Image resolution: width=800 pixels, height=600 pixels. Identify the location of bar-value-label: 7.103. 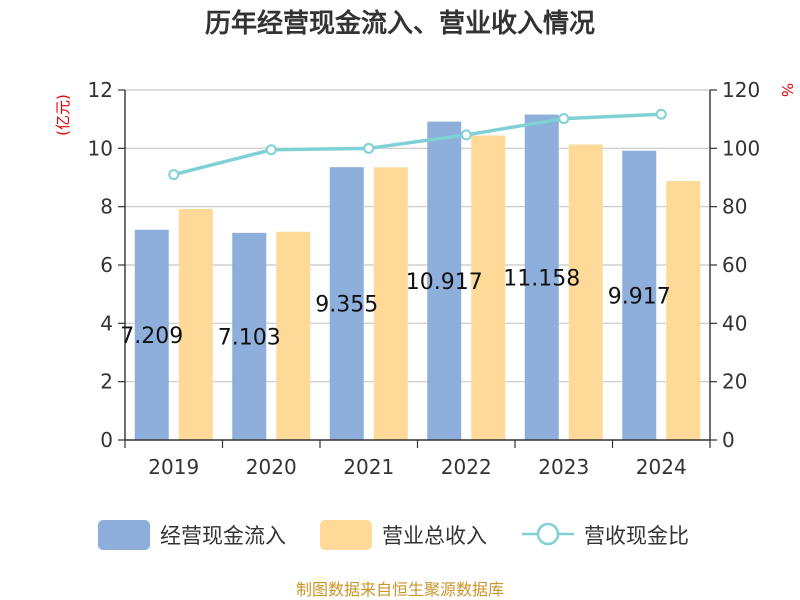
(249, 337).